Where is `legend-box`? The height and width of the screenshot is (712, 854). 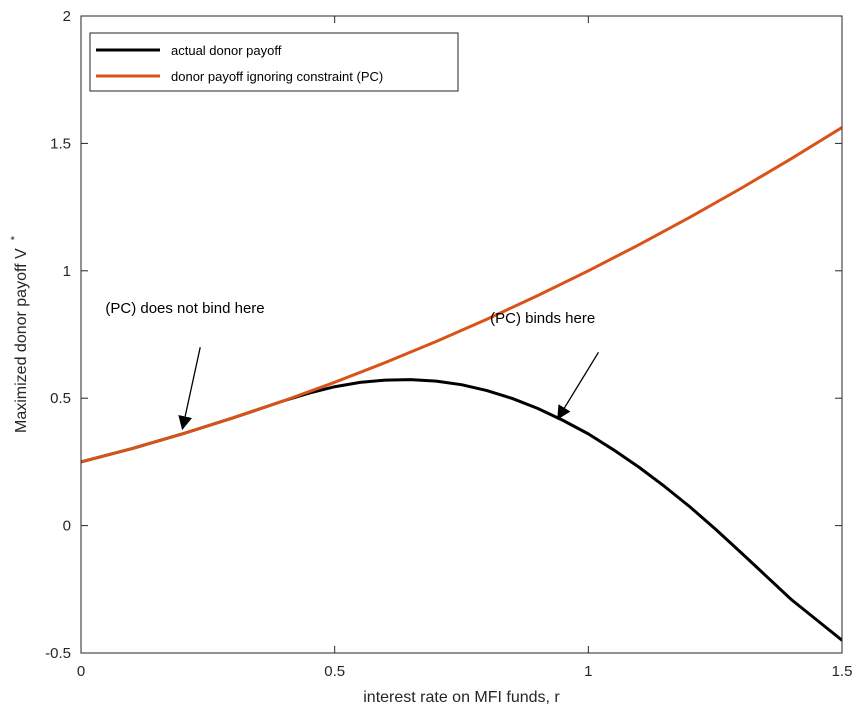
legend-box is located at coordinates (274, 62).